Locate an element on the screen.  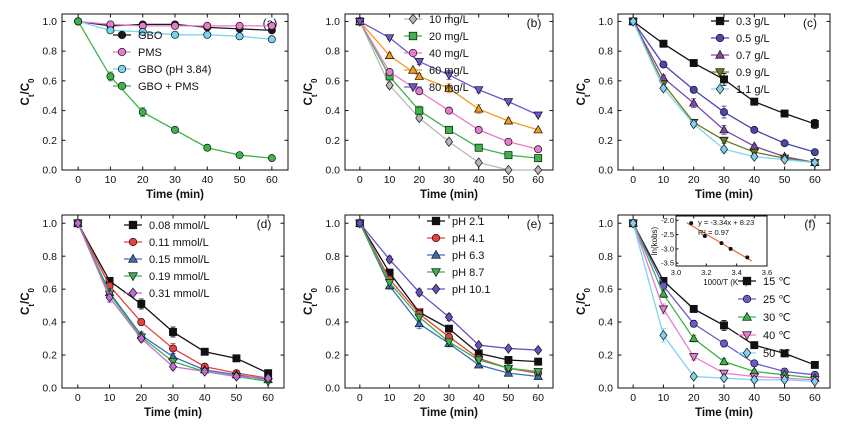
legend-item-gbo: GBO is located at coordinates (138, 36).